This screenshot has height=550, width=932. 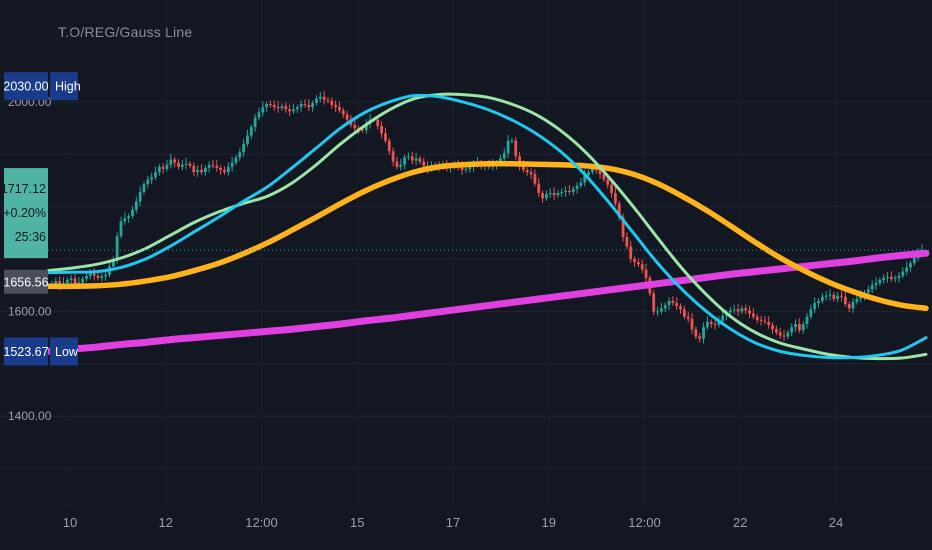 I want to click on x-tick-label: 12:00, so click(x=261, y=522).